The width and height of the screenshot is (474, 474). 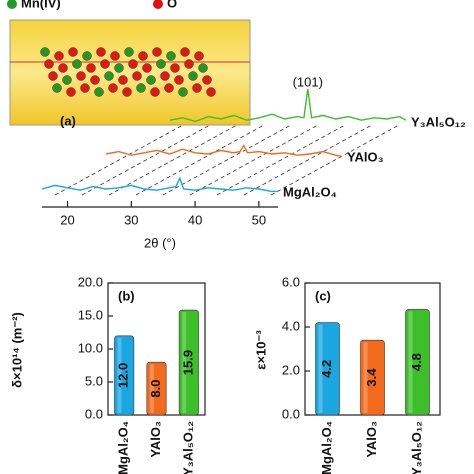 I want to click on value-label: 4.8, so click(x=416, y=362).